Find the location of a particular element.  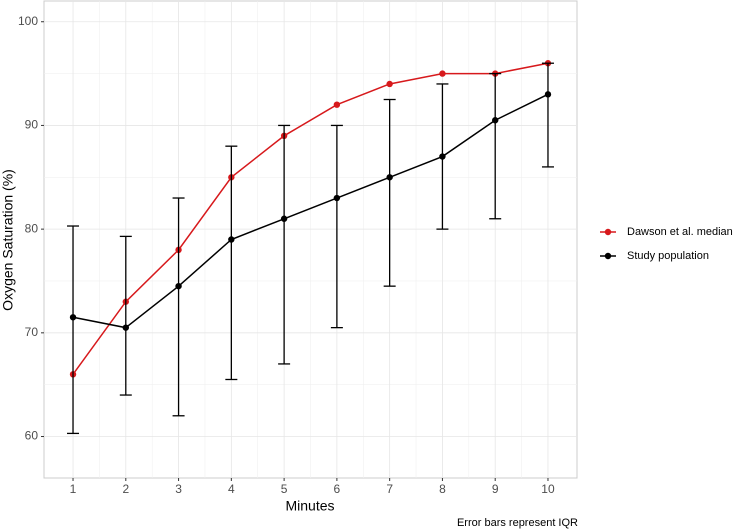

x-axis-title: Minutes is located at coordinates (309, 506).